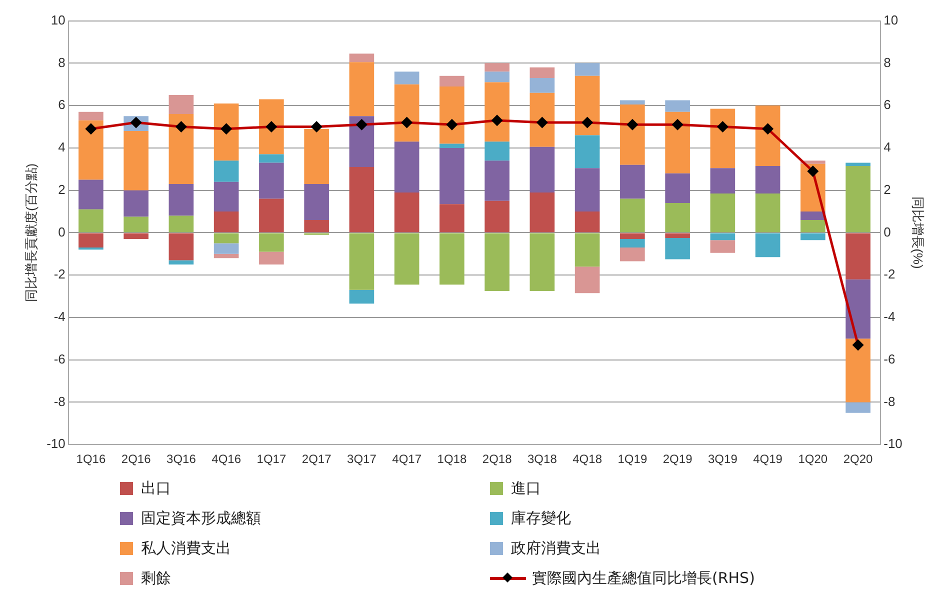 This screenshot has height=610, width=949. What do you see at coordinates (62, 232) in the screenshot?
I see `y-tick-label: 0` at bounding box center [62, 232].